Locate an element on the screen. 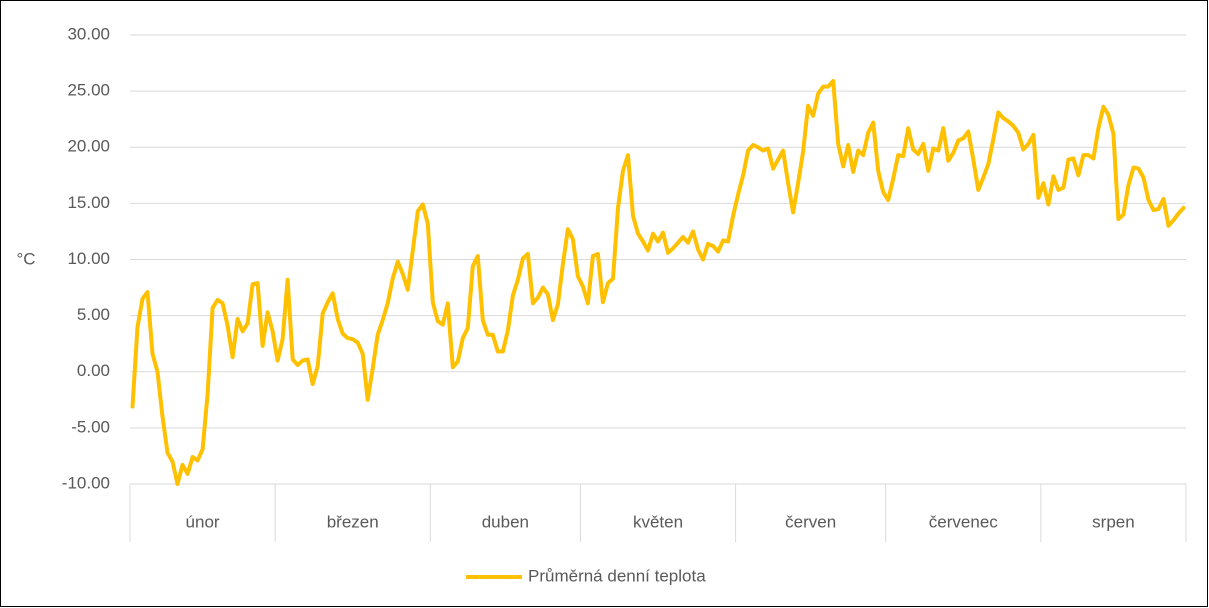 The width and height of the screenshot is (1209, 608). x-tick-label: srpen is located at coordinates (1113, 521).